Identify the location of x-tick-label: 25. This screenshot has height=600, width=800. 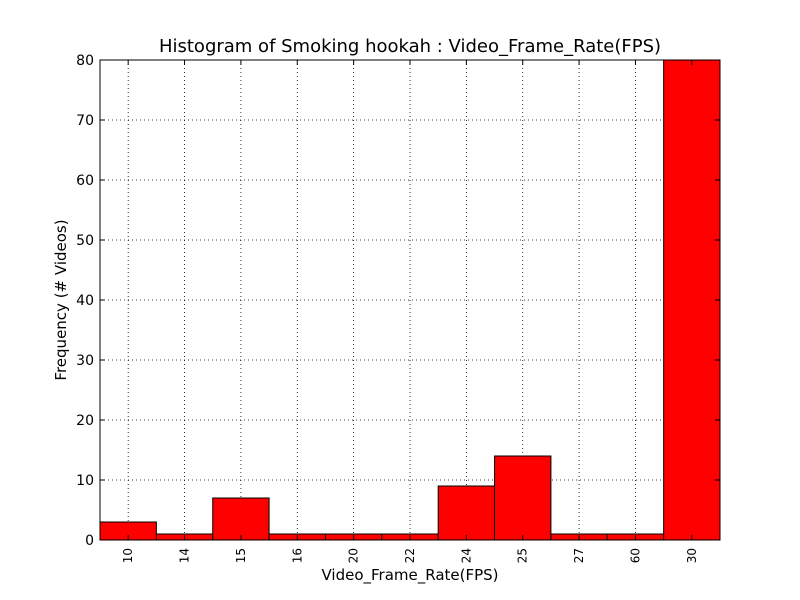
(523, 555).